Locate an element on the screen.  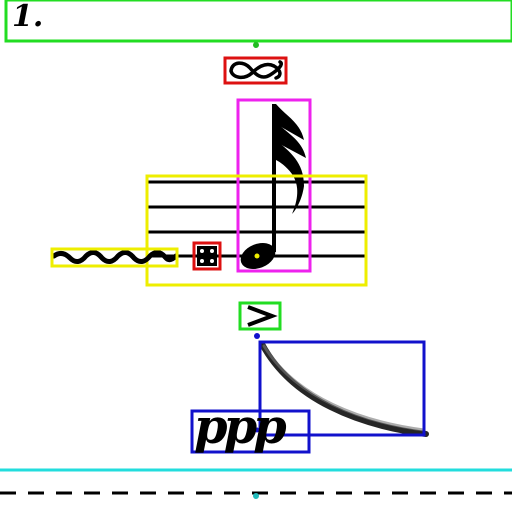
trill-wavy-line-icon is located at coordinates (115, 257).